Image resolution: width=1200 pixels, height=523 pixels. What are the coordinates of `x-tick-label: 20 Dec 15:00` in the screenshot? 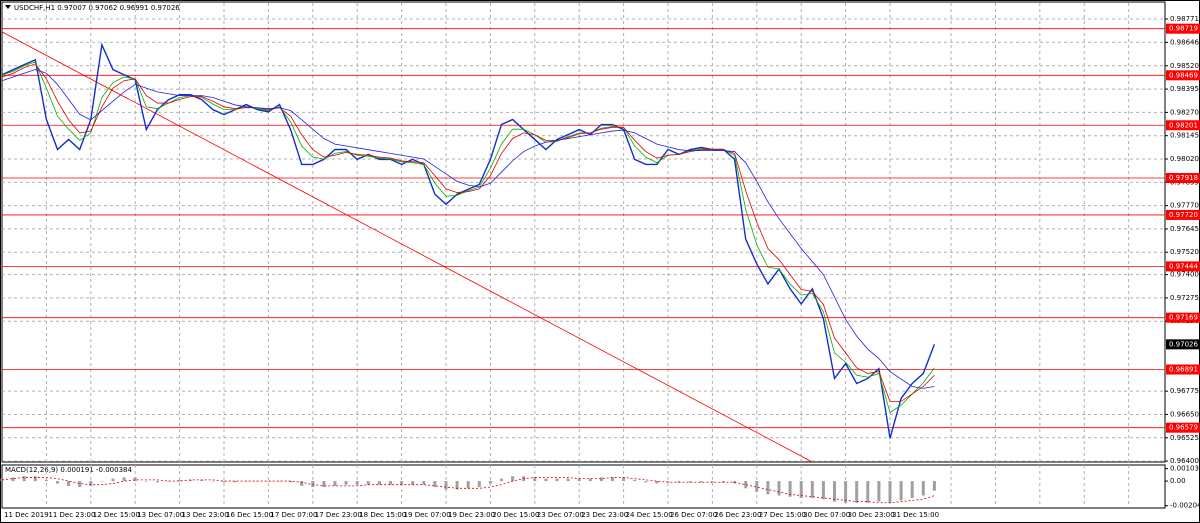 It's located at (515, 515).